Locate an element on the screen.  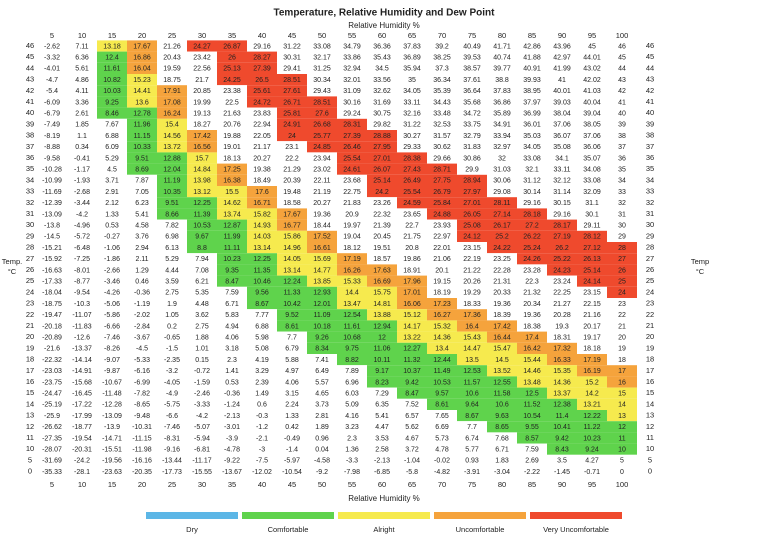
cell-value: 32.09 is located at coordinates (592, 192).